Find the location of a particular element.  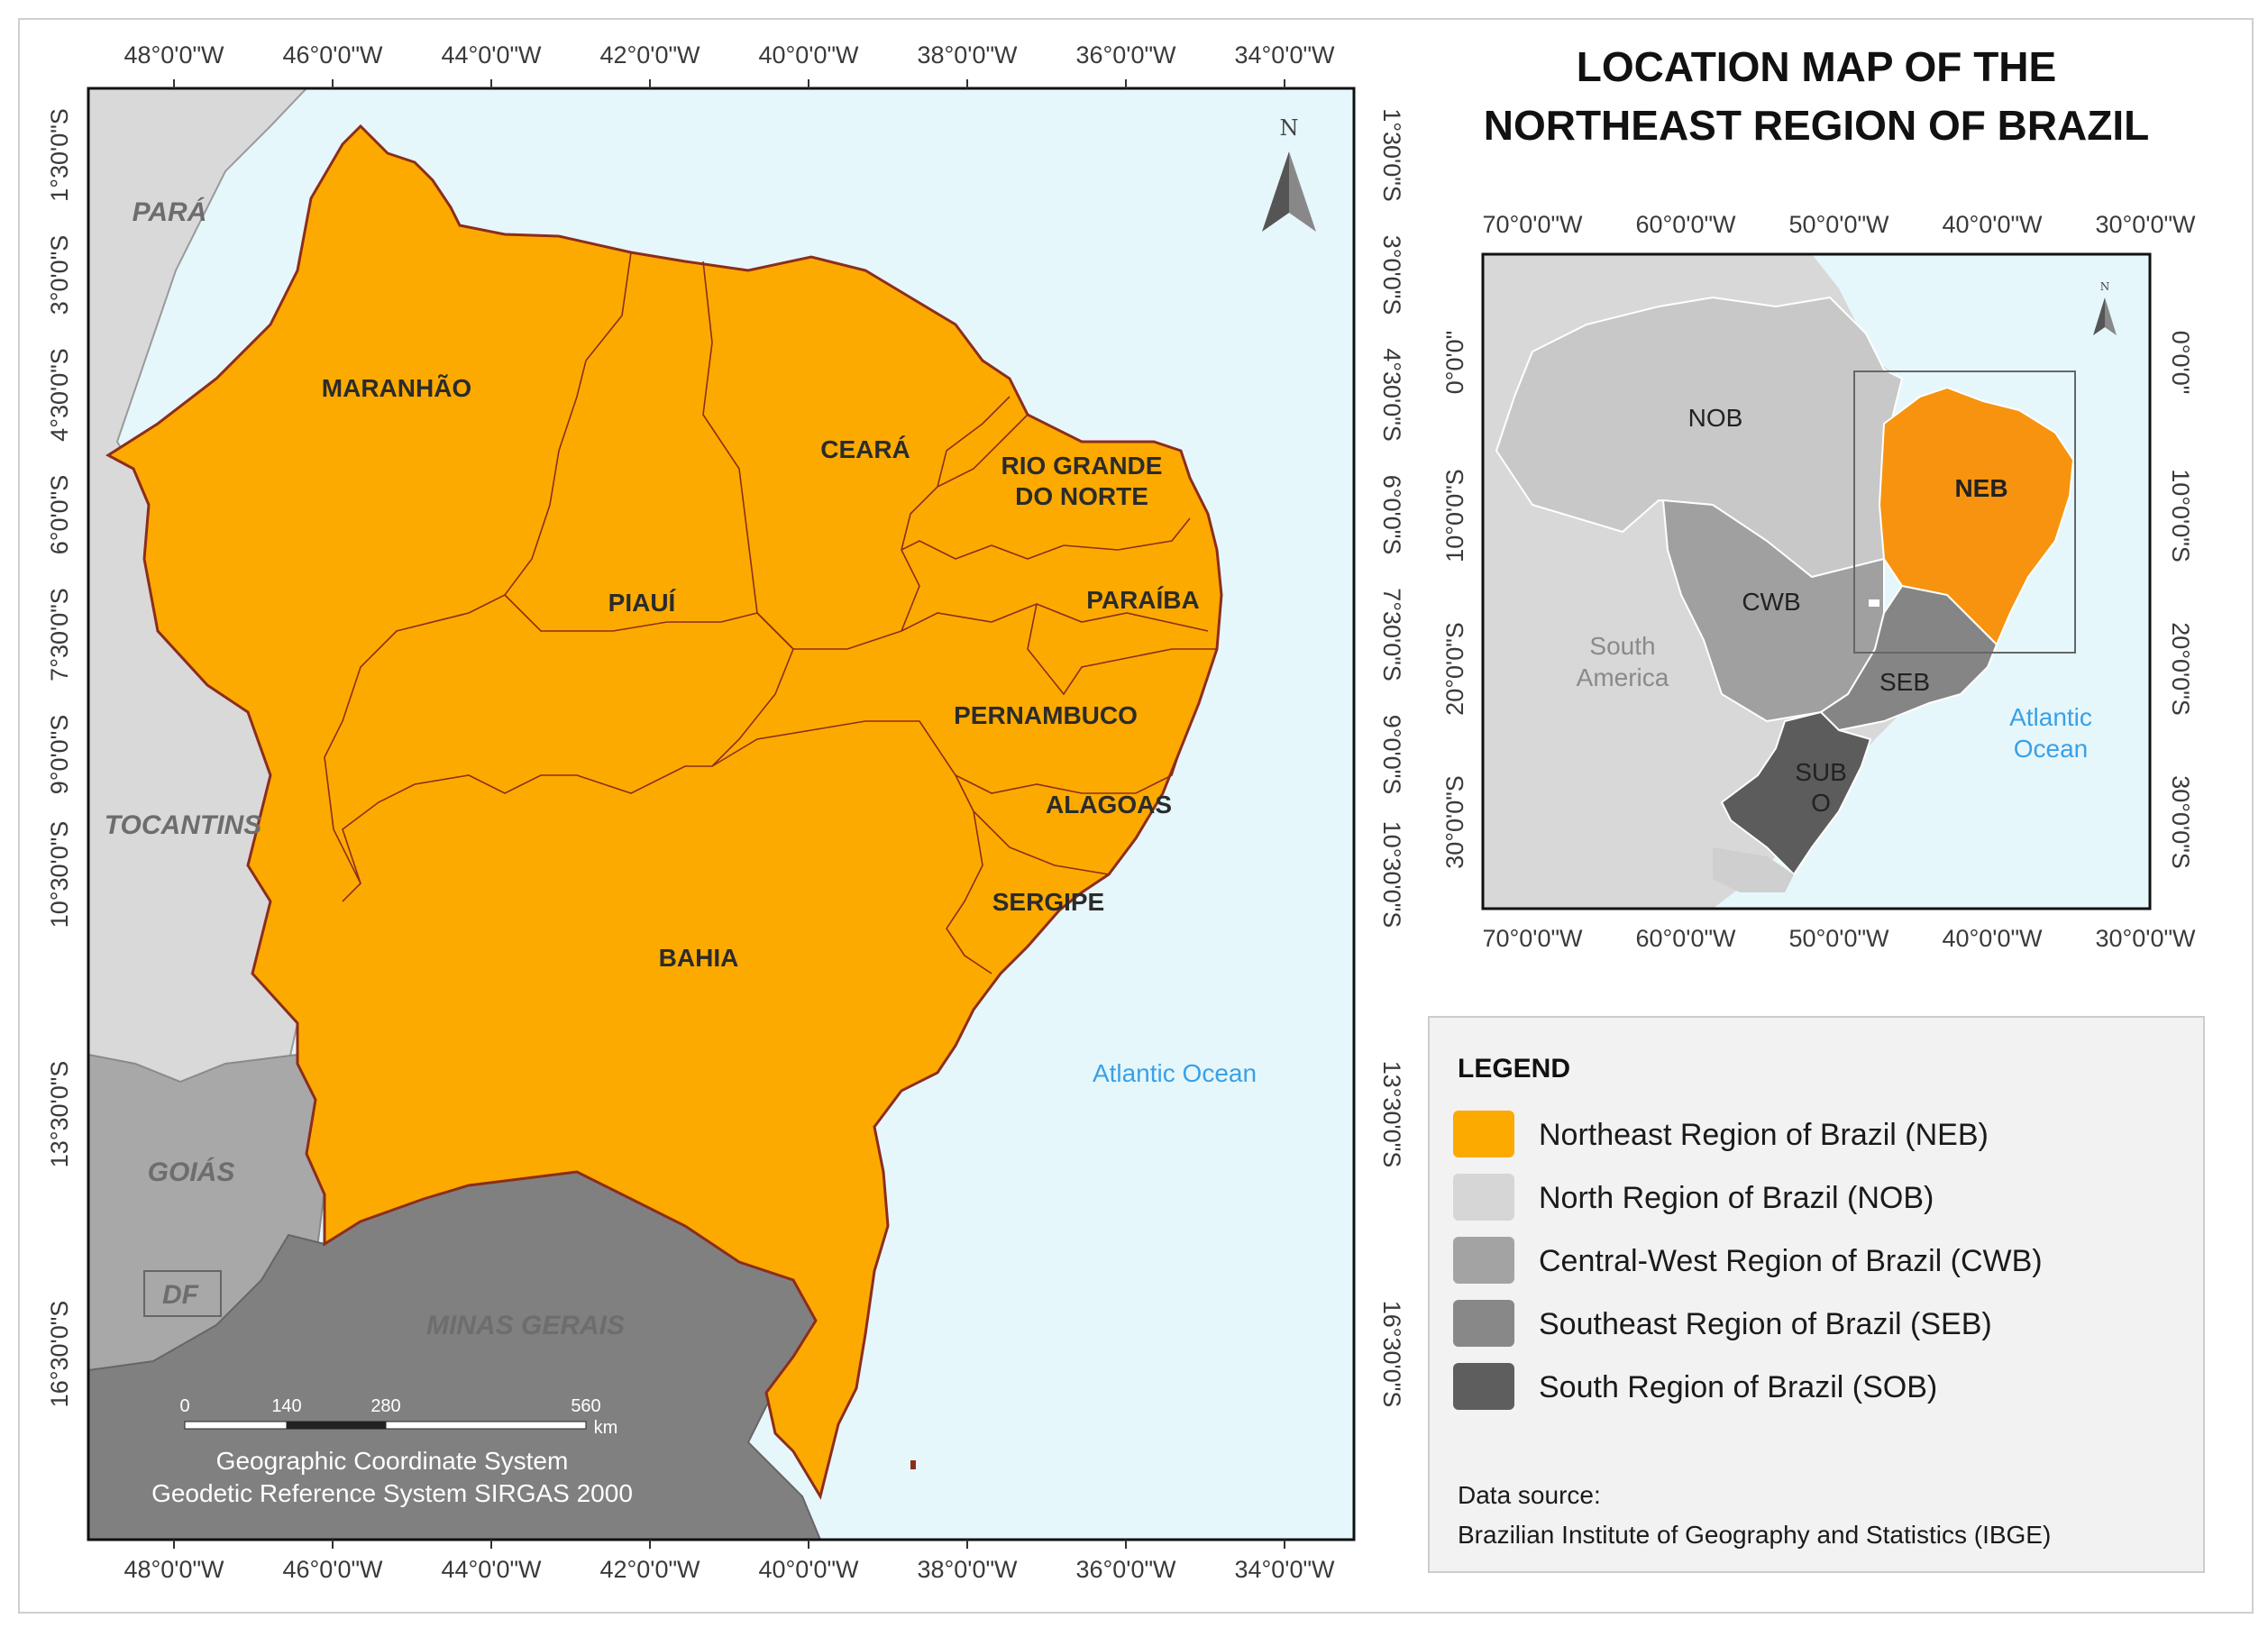

inset-north-arrow-icon: N is located at coordinates (2105, 307).